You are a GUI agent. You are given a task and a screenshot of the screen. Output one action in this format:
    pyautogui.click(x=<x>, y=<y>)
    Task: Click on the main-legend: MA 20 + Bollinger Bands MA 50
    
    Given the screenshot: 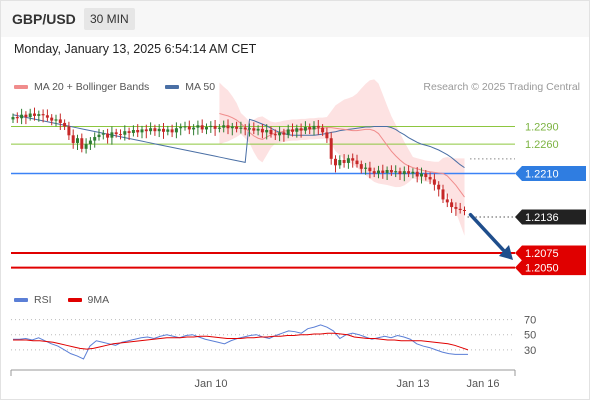 What is the action you would take?
    pyautogui.click(x=114, y=87)
    